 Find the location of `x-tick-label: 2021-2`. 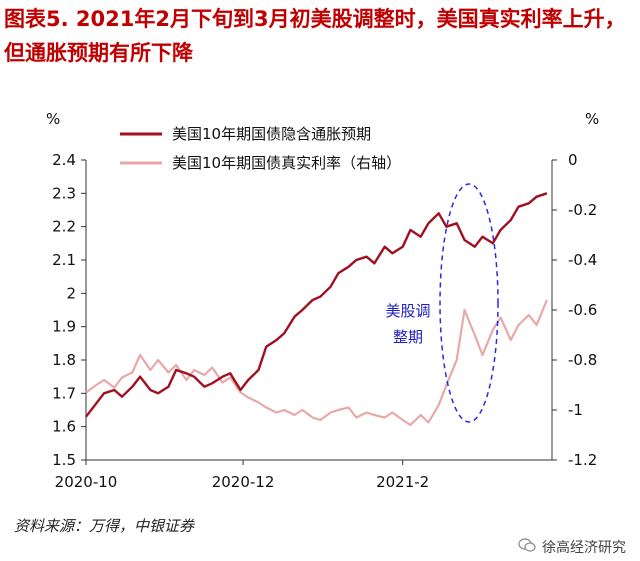

x-tick-label: 2021-2 is located at coordinates (402, 482).